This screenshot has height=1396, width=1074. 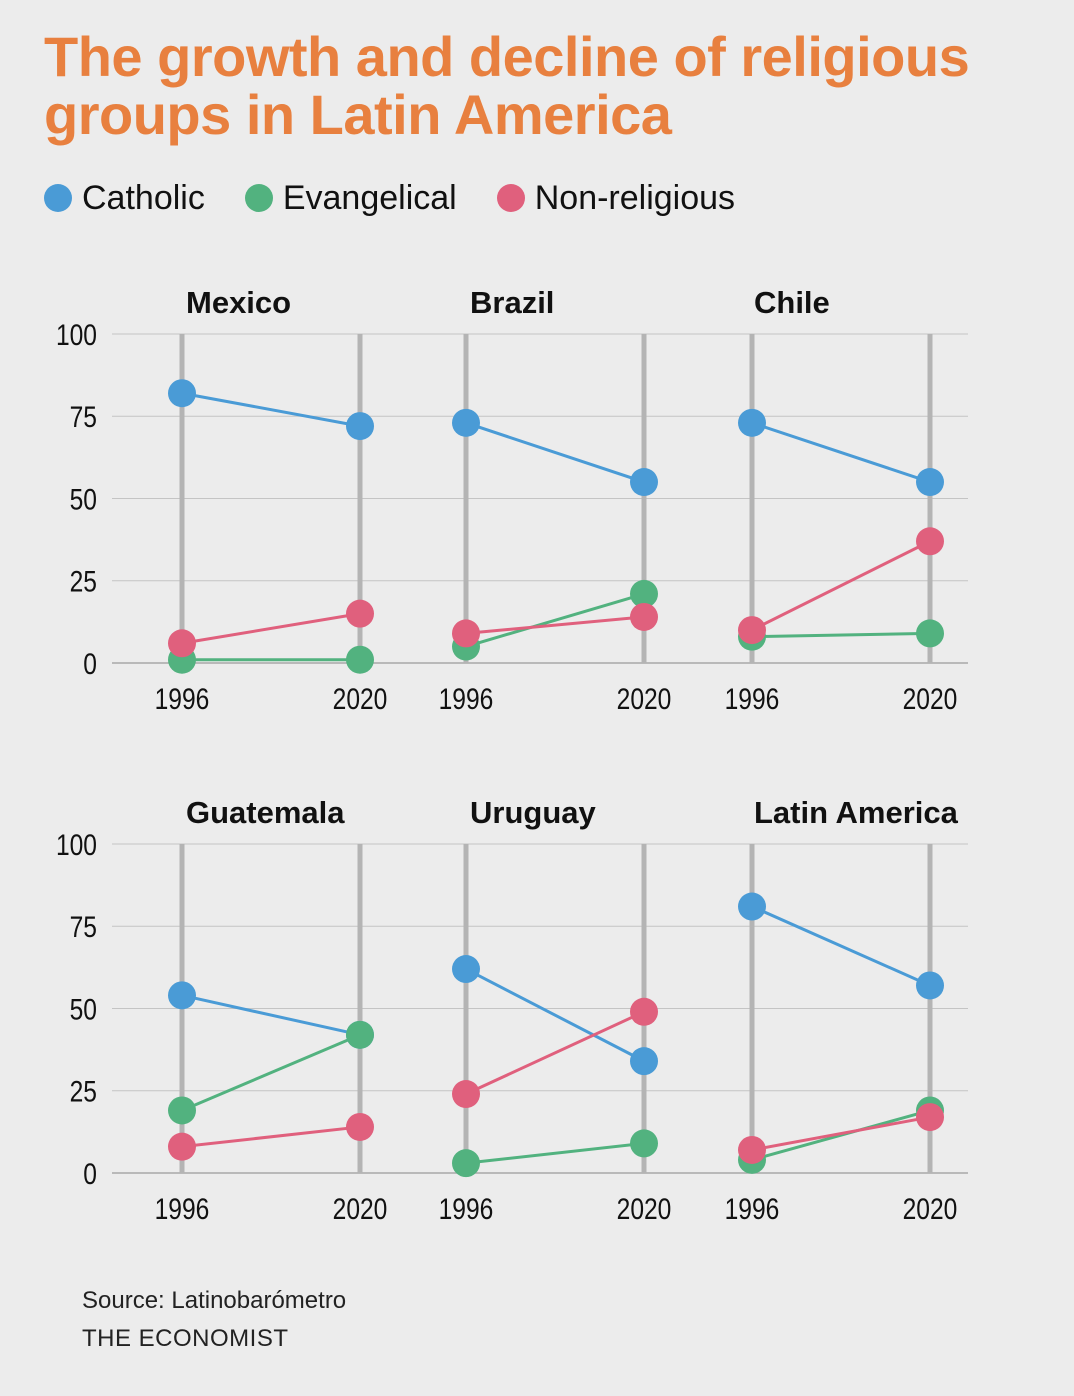 What do you see at coordinates (238, 302) in the screenshot?
I see `panel-title-mexico: Mexico` at bounding box center [238, 302].